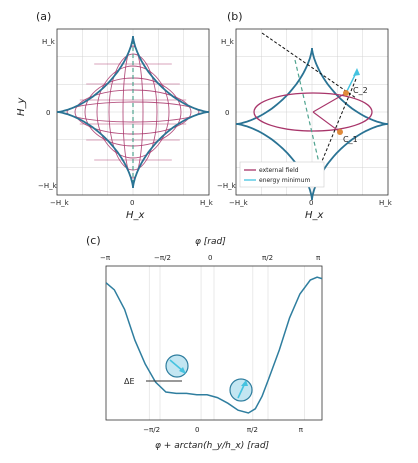 The height and width of the screenshot is (463, 418). Describe the element at coordinates (162, 258) in the screenshot. I see `top-tick-label: −π/2` at that location.